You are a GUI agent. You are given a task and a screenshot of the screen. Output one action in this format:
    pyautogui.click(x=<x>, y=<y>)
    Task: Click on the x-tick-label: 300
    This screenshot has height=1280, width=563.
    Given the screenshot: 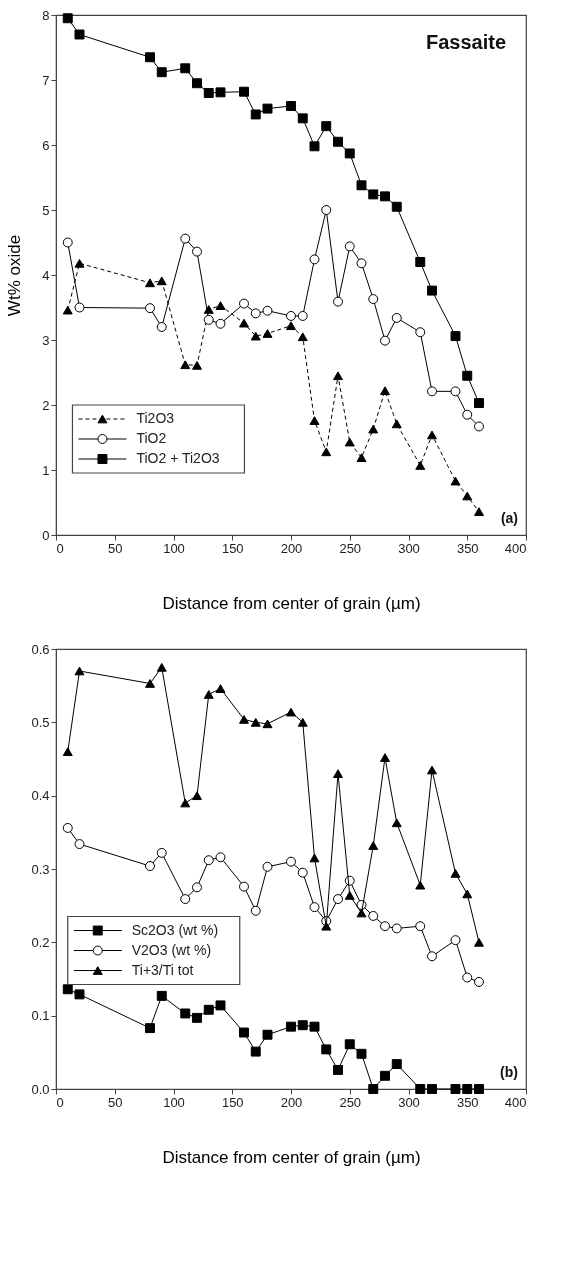 What is the action you would take?
    pyautogui.click(x=409, y=548)
    